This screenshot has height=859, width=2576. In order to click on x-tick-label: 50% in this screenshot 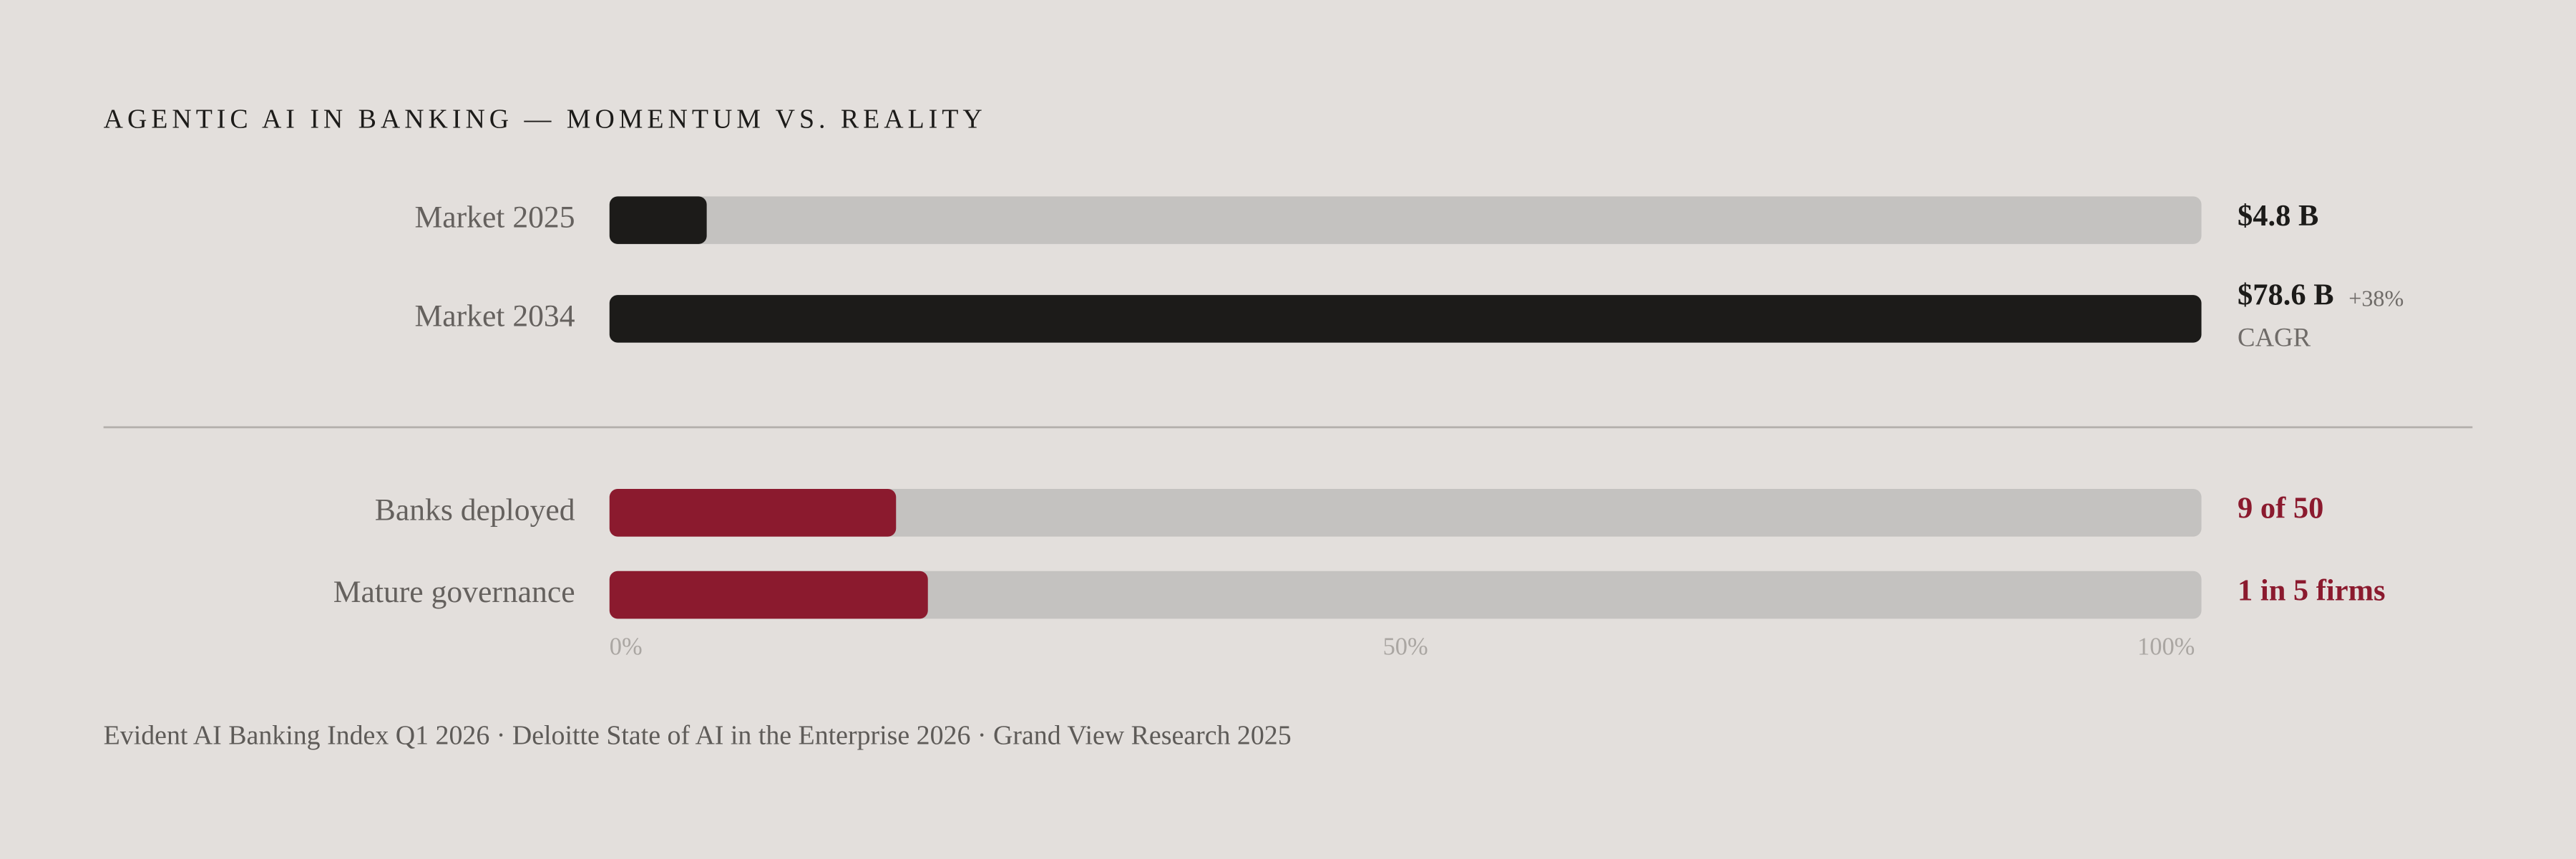, I will do `click(1405, 647)`.